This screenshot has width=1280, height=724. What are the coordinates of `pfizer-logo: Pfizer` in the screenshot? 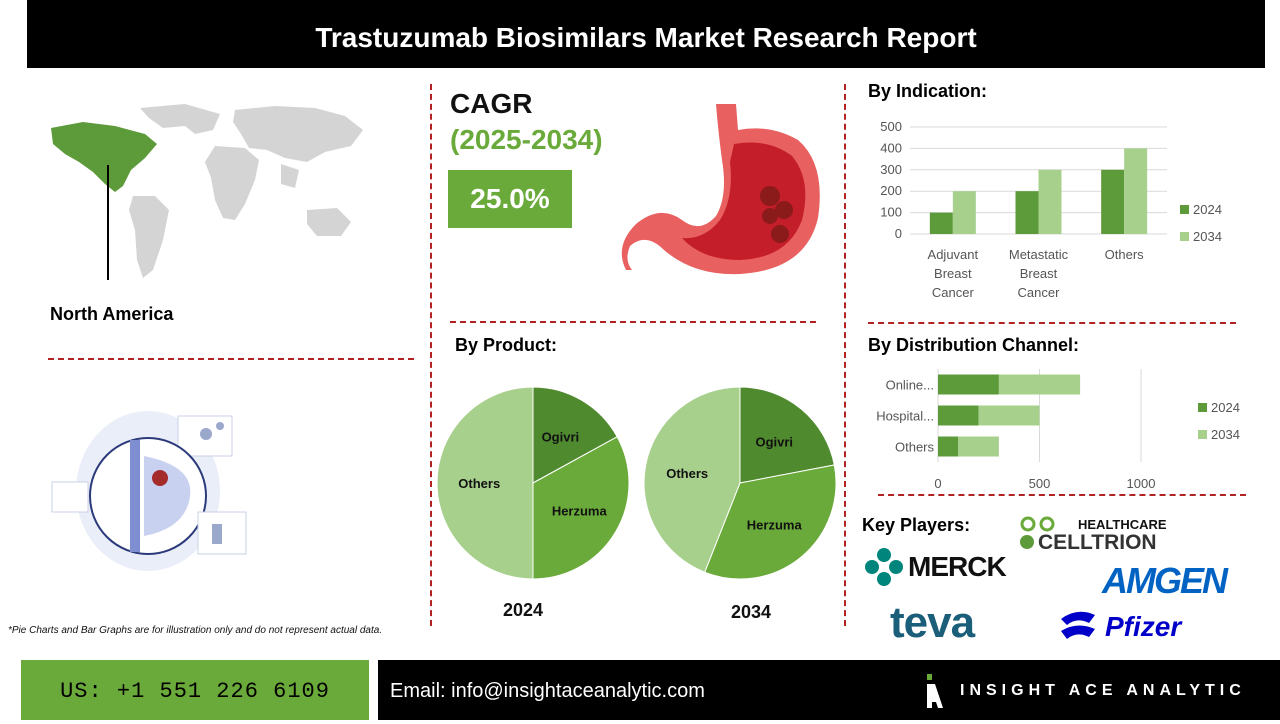 It's located at (1125, 628).